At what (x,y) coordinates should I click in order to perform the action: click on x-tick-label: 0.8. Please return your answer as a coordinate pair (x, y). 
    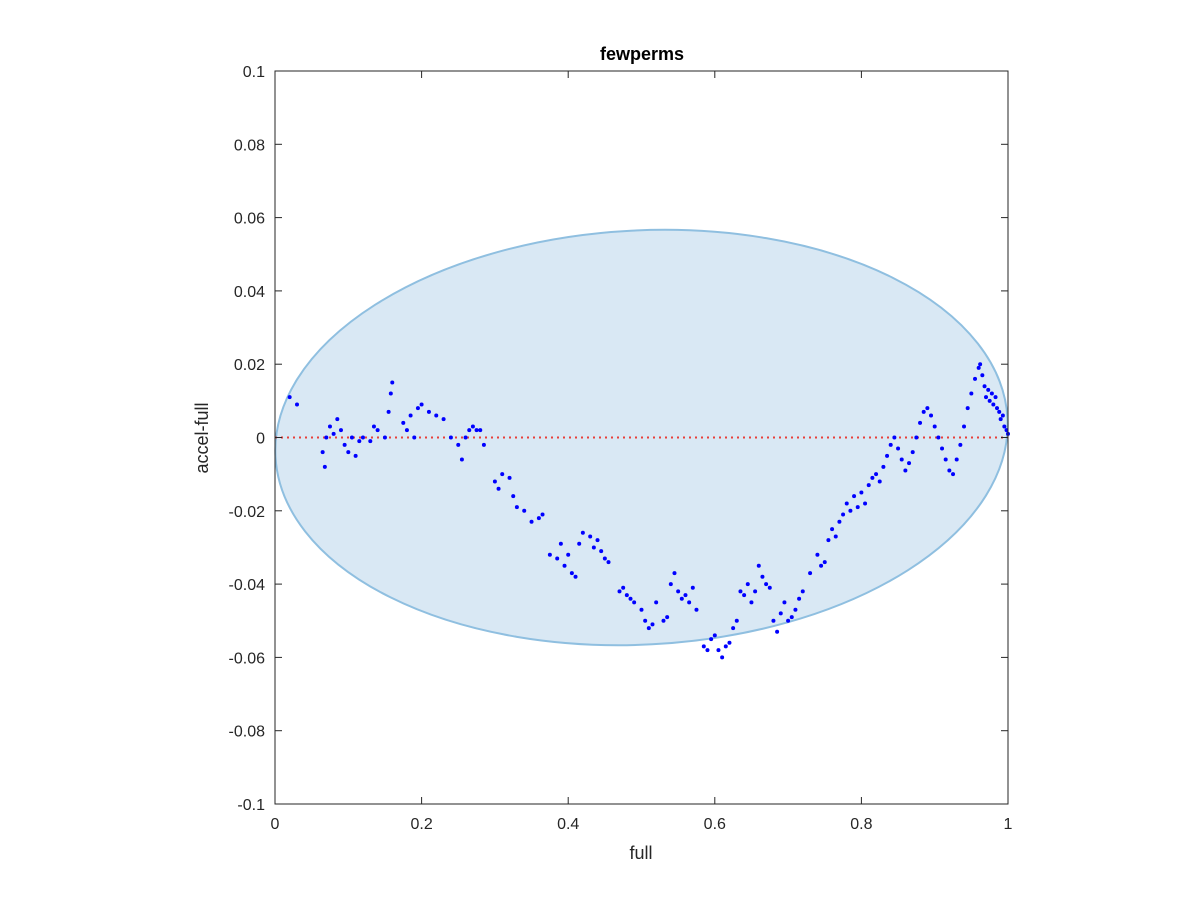
    Looking at the image, I should click on (861, 824).